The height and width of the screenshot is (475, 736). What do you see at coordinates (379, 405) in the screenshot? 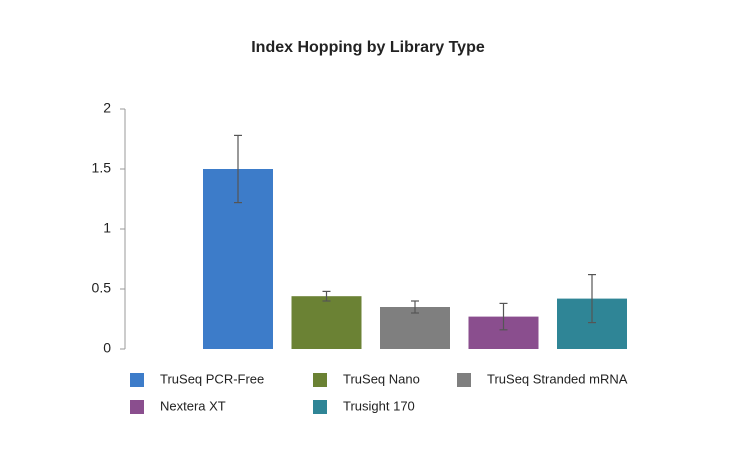
I see `legend-label: Trusight 170` at bounding box center [379, 405].